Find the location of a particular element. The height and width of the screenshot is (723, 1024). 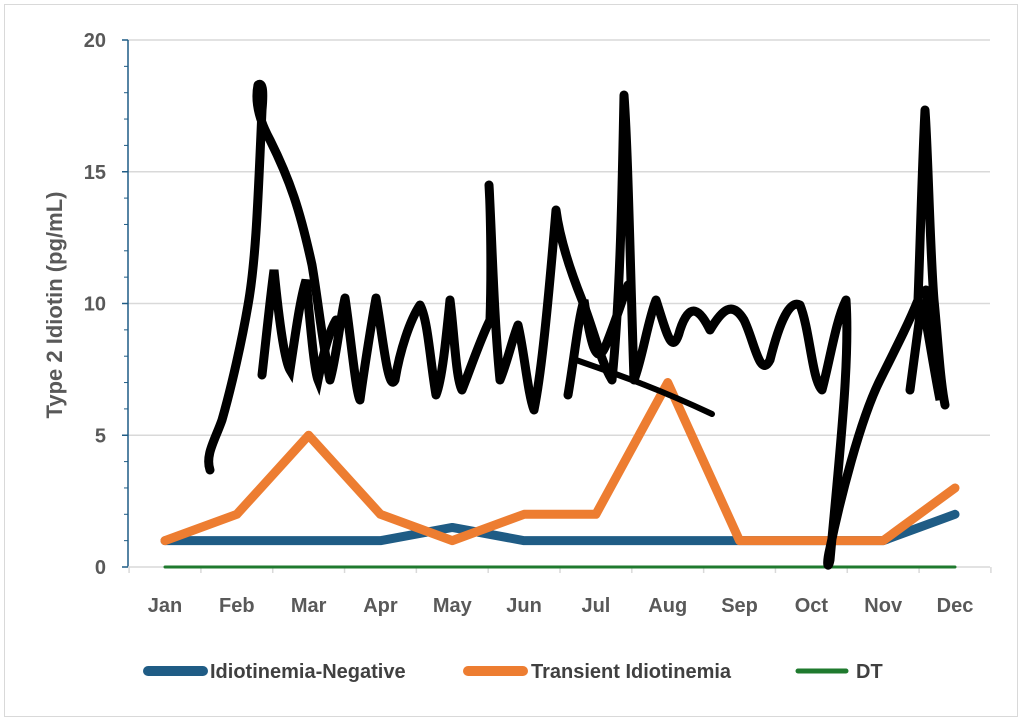

legend-label: DT is located at coordinates (869, 672).